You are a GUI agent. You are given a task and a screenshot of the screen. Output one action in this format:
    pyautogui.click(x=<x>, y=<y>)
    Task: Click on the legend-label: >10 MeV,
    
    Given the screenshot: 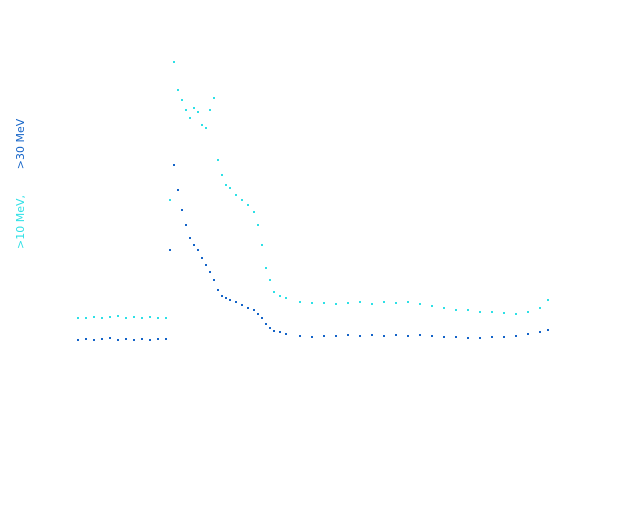 What is the action you would take?
    pyautogui.click(x=20, y=222)
    